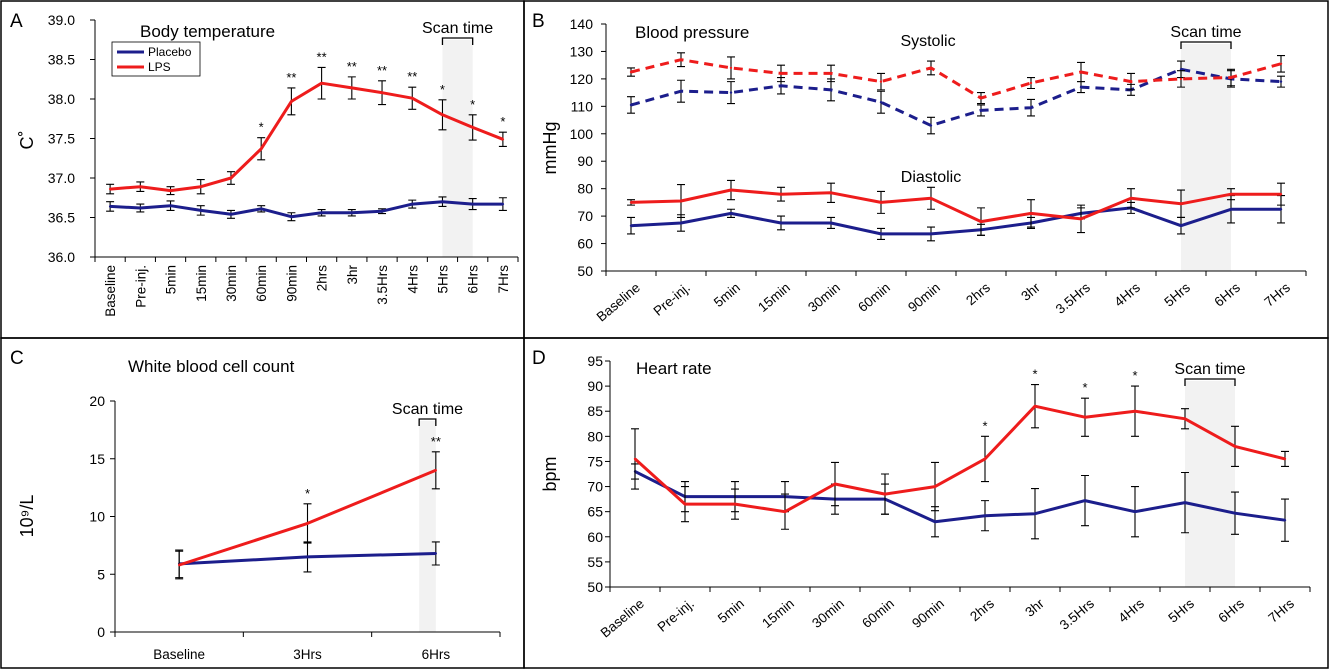 This screenshot has width=1329, height=669. I want to click on y-tick-label: 5, so click(101, 574).